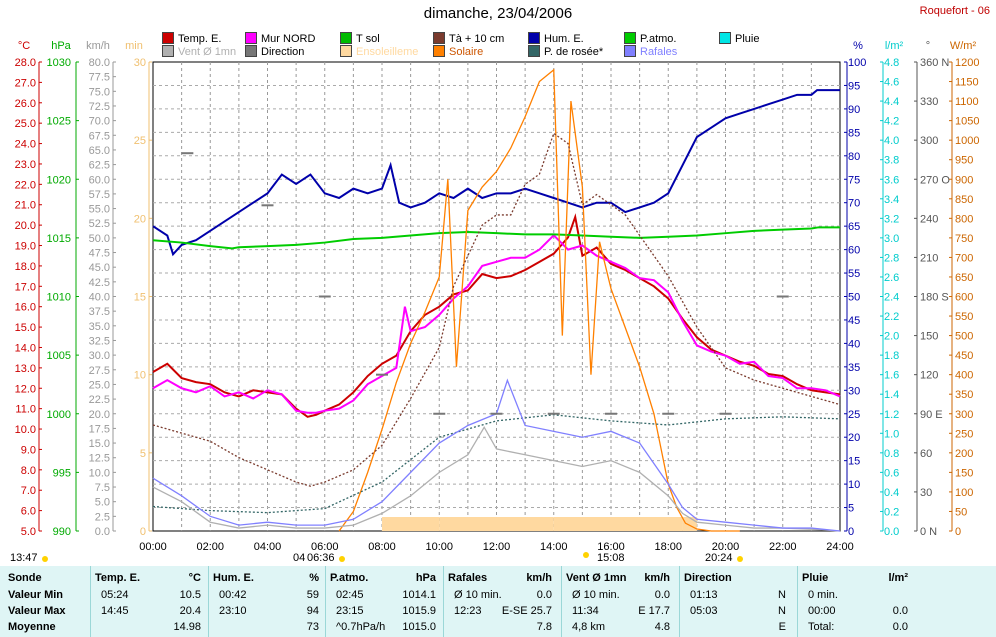 The height and width of the screenshot is (637, 996). I want to click on axis-tick-label-solar: 1100, so click(967, 102).